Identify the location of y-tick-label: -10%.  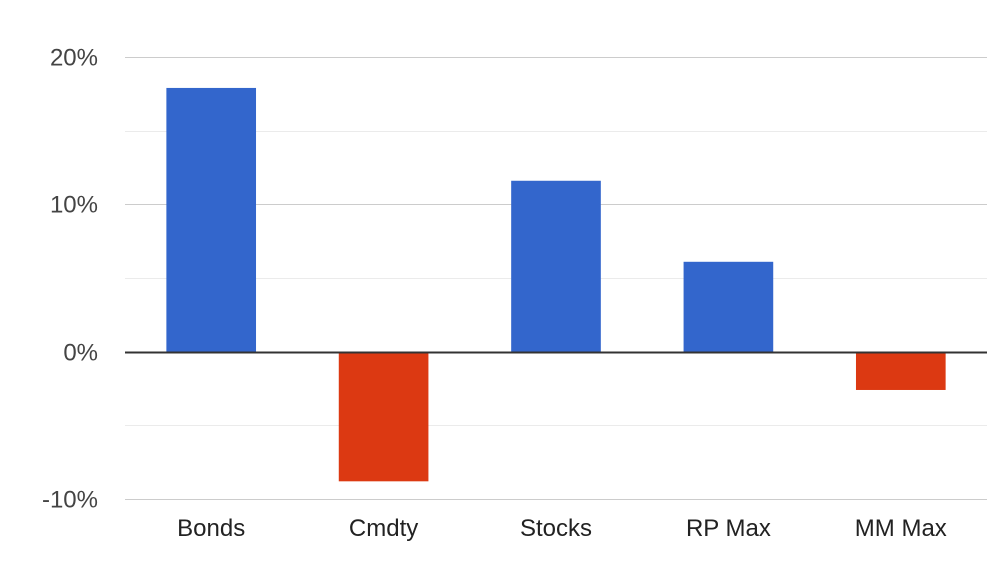
(70, 500).